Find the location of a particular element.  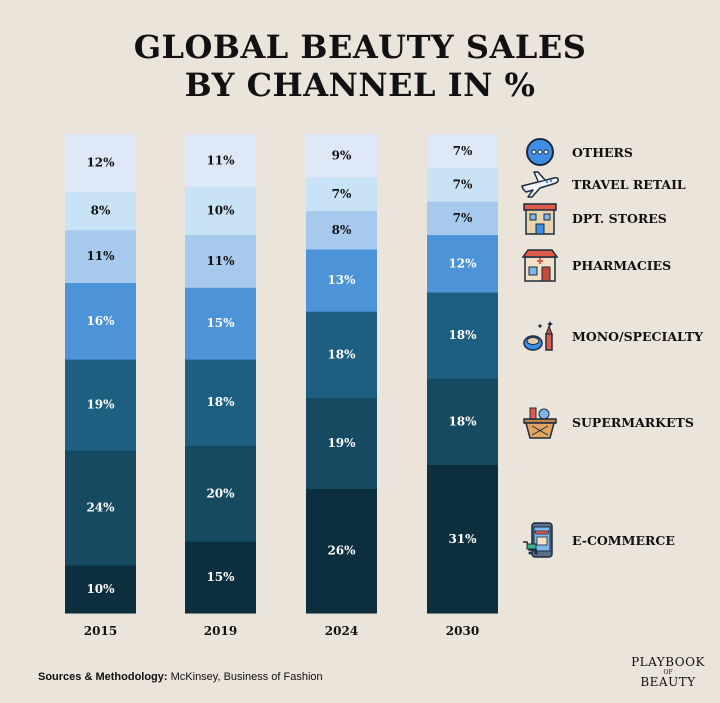

data-label-2030-mono-specialty: 18% is located at coordinates (462, 335).